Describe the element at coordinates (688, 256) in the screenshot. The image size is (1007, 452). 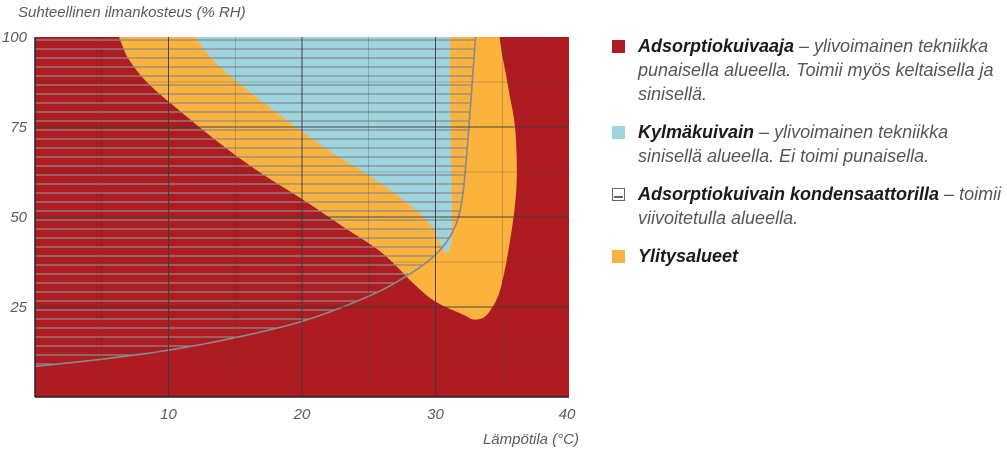
I see `legend-label: Ylitysalueet` at that location.